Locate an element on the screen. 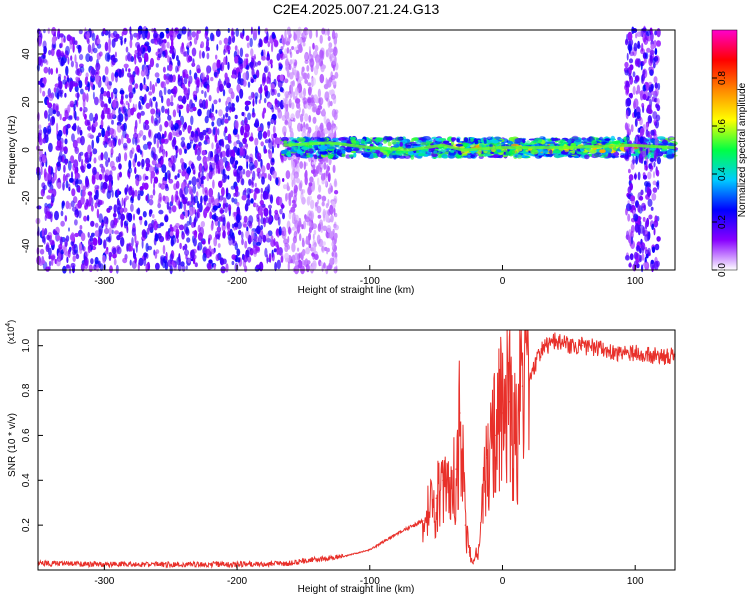  colorbar-tick-label: 0.8 is located at coordinates (722, 78).